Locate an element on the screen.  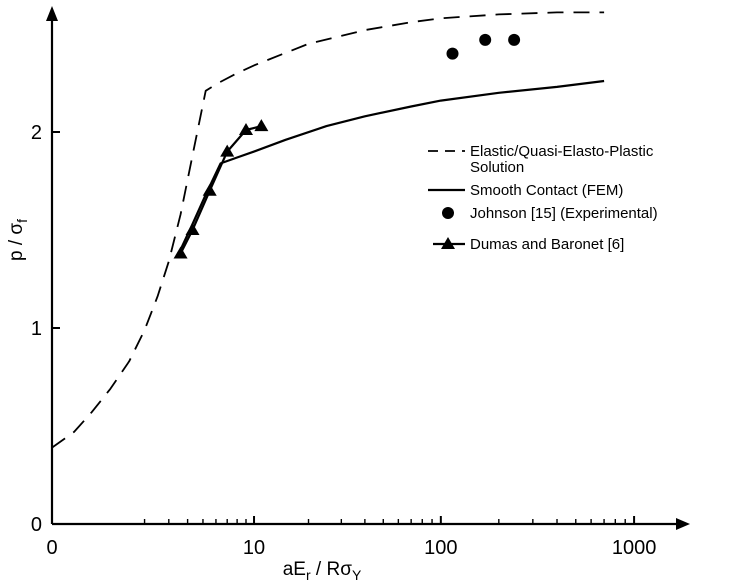
x-tick-label-2: 100 is located at coordinates (440, 548).